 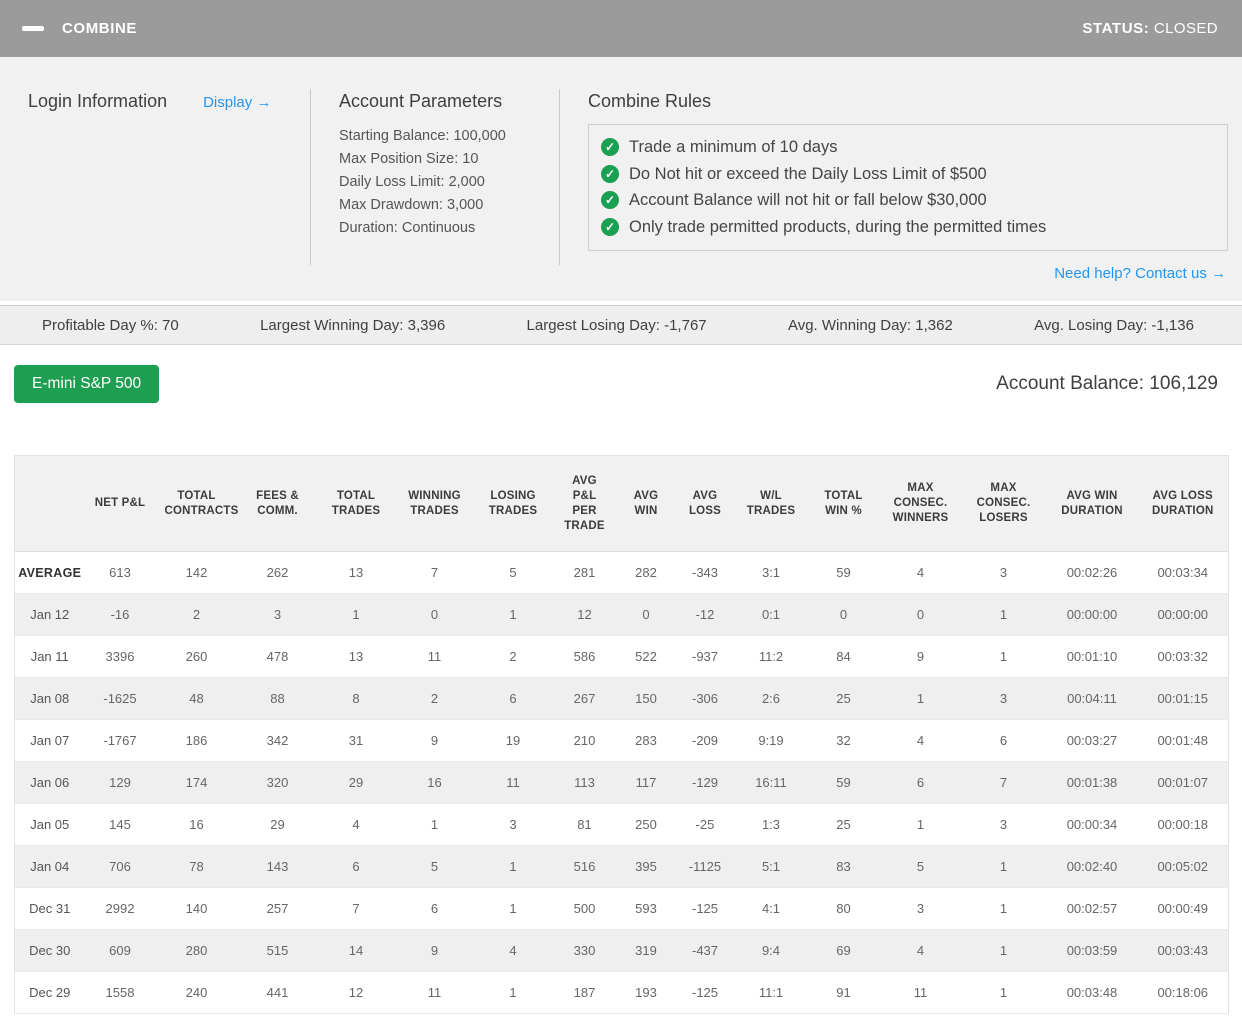 I want to click on column-header: AVG WIN, so click(x=646, y=503).